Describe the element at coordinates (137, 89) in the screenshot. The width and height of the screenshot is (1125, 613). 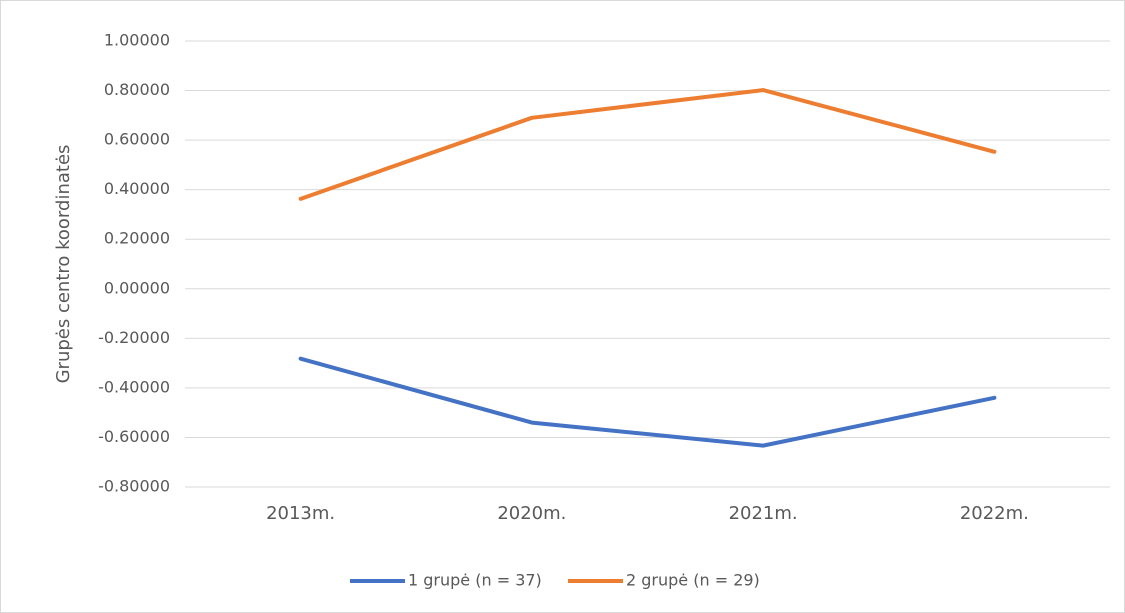
I see `y-tick-label: 0.80000` at that location.